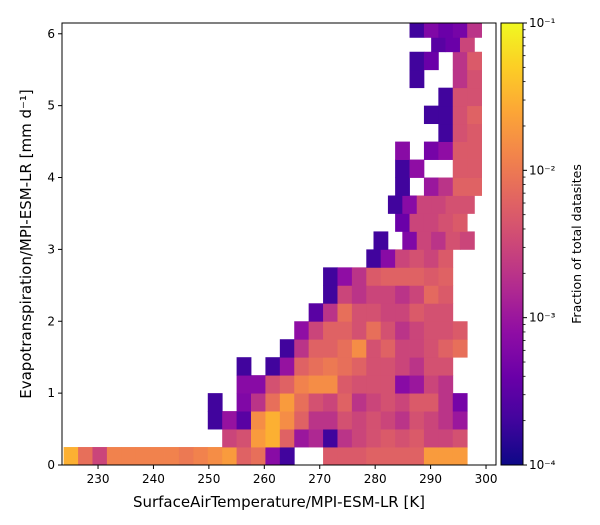 The image size is (600, 525). Describe the element at coordinates (302, 438) in the screenshot. I see `heatmap-cell-r1-c5` at that location.